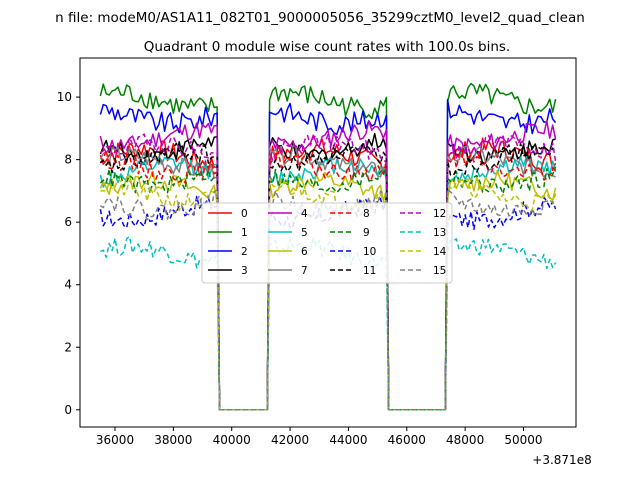  What do you see at coordinates (366, 214) in the screenshot?
I see `legend-label-8: 8` at bounding box center [366, 214].